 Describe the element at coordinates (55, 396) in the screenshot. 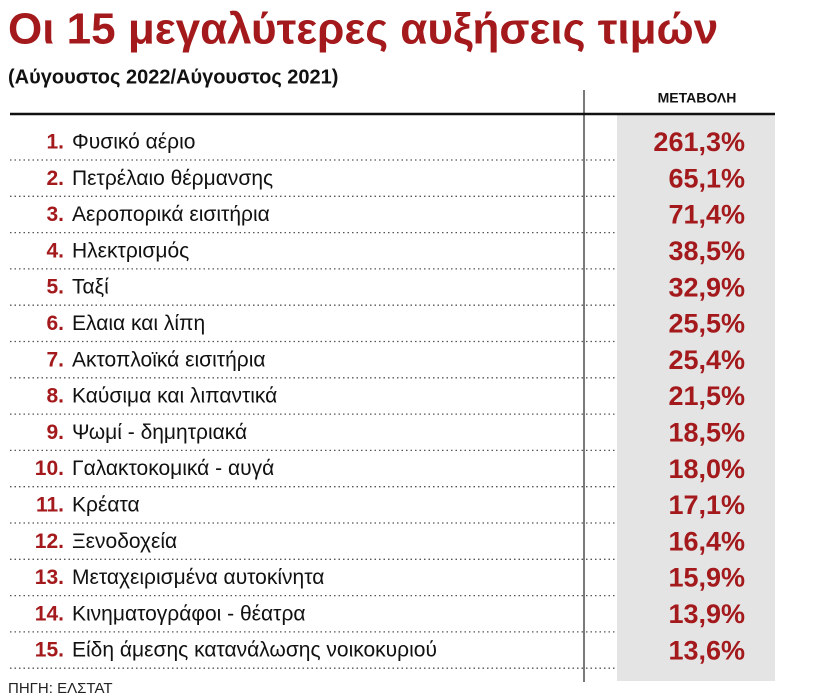

I see `rank: 8.` at that location.